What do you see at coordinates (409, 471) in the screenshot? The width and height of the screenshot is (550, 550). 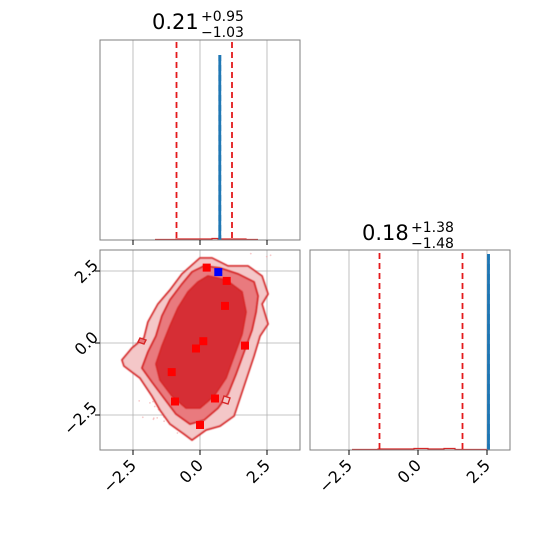 I see `marginal-2-x-tick-label: 0.0` at bounding box center [409, 471].